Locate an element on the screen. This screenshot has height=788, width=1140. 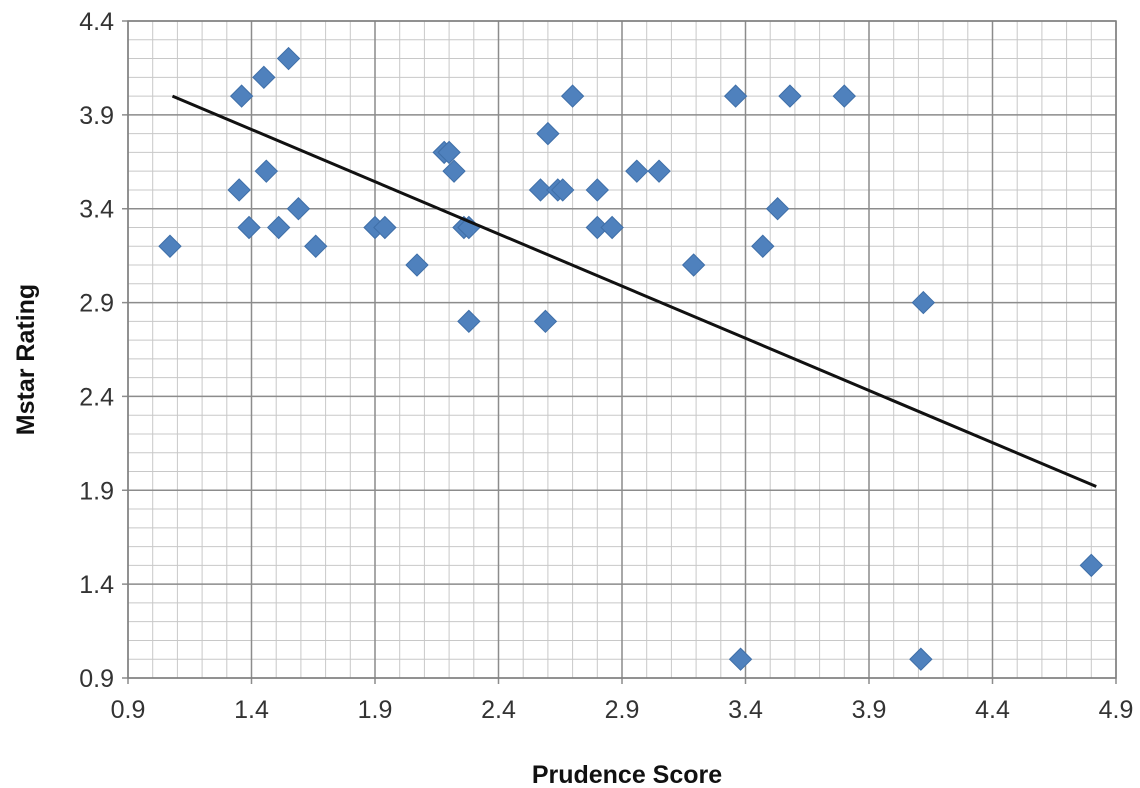
x-tick-label: 2.9 is located at coordinates (622, 710).